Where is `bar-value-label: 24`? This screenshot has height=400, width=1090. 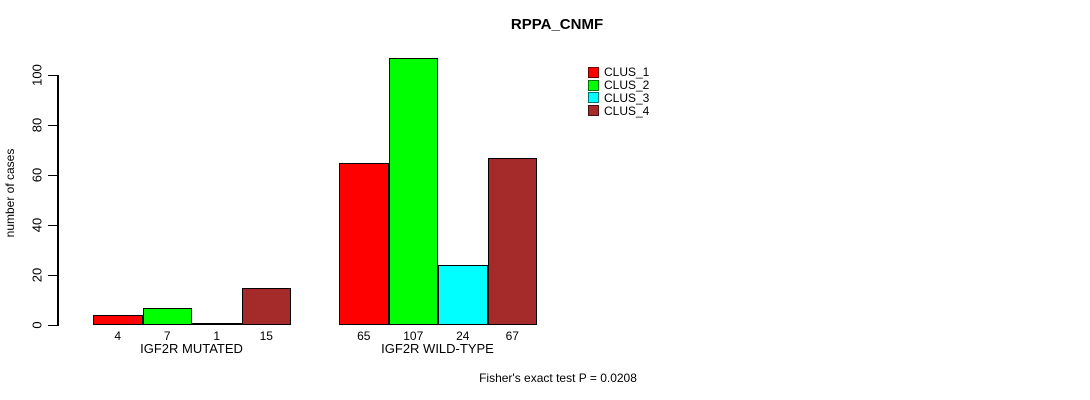
bar-value-label: 24 is located at coordinates (463, 336).